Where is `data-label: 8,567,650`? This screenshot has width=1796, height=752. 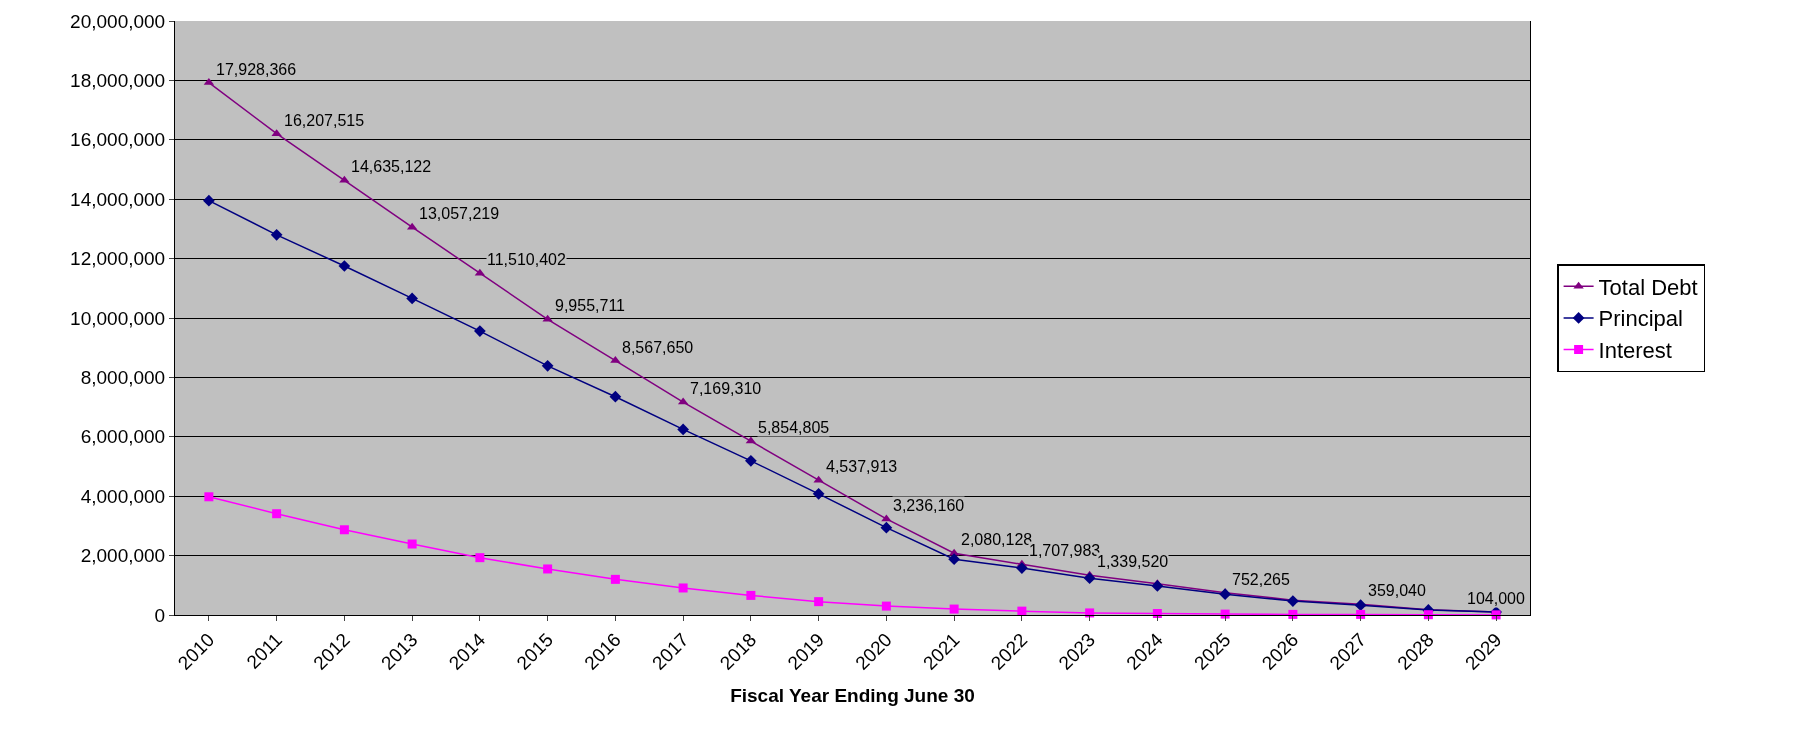 data-label: 8,567,650 is located at coordinates (658, 347).